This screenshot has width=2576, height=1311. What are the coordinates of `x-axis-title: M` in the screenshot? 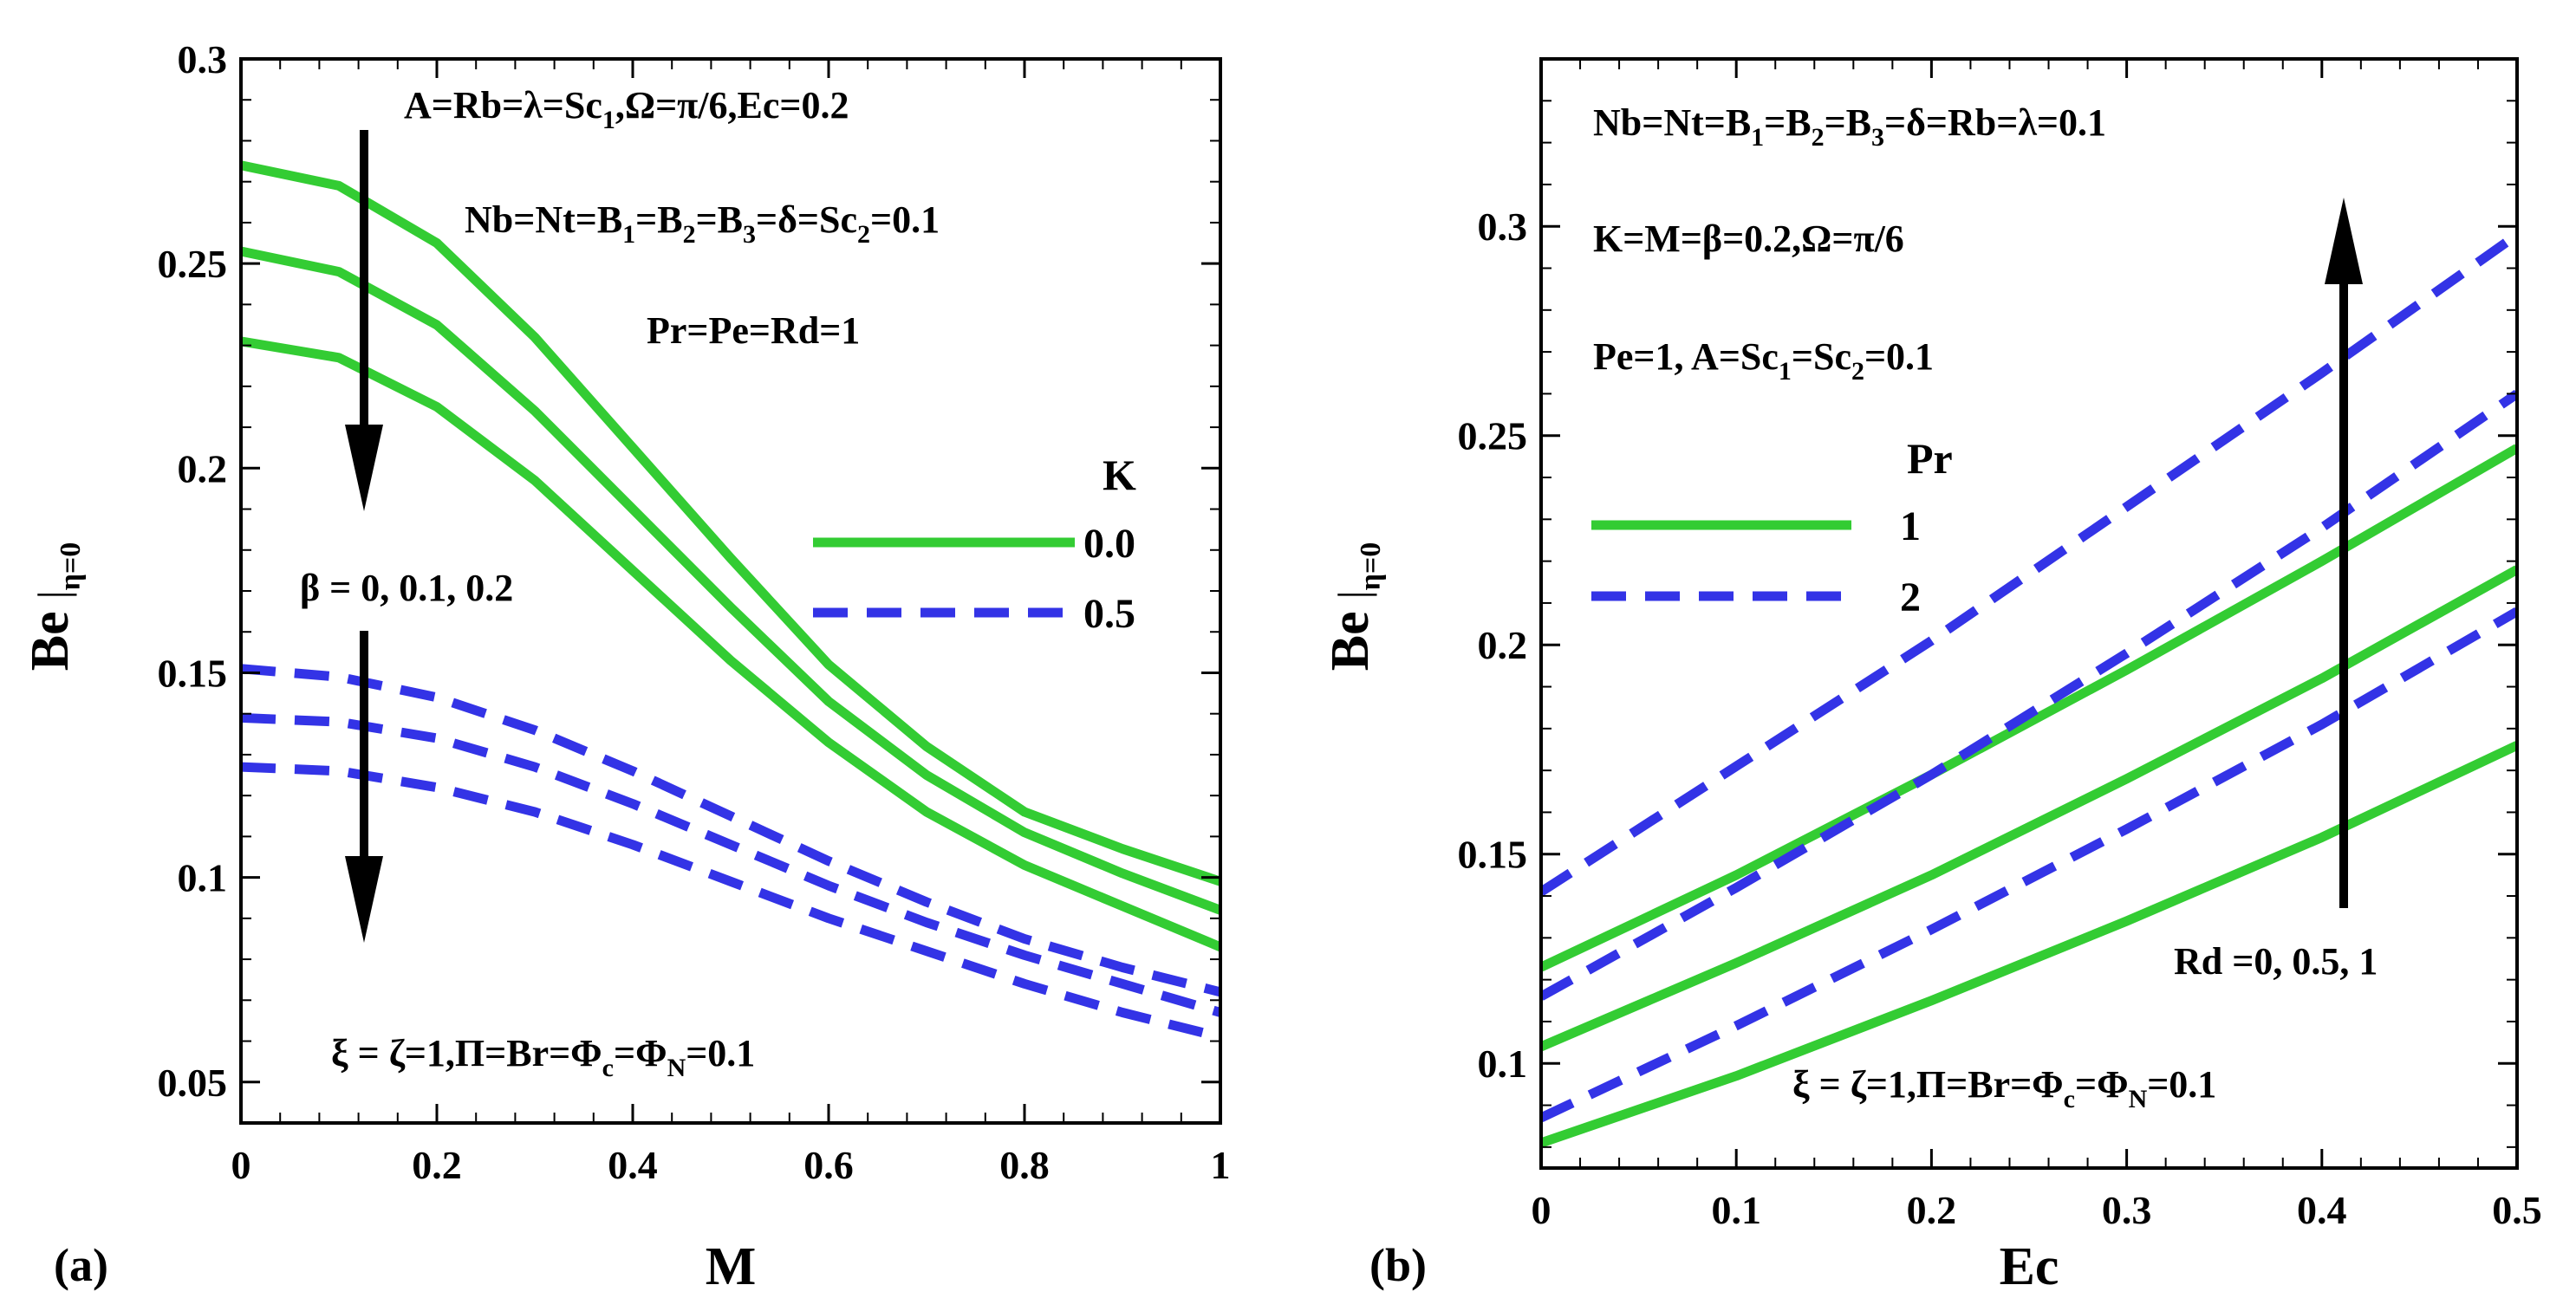 It's located at (731, 1266).